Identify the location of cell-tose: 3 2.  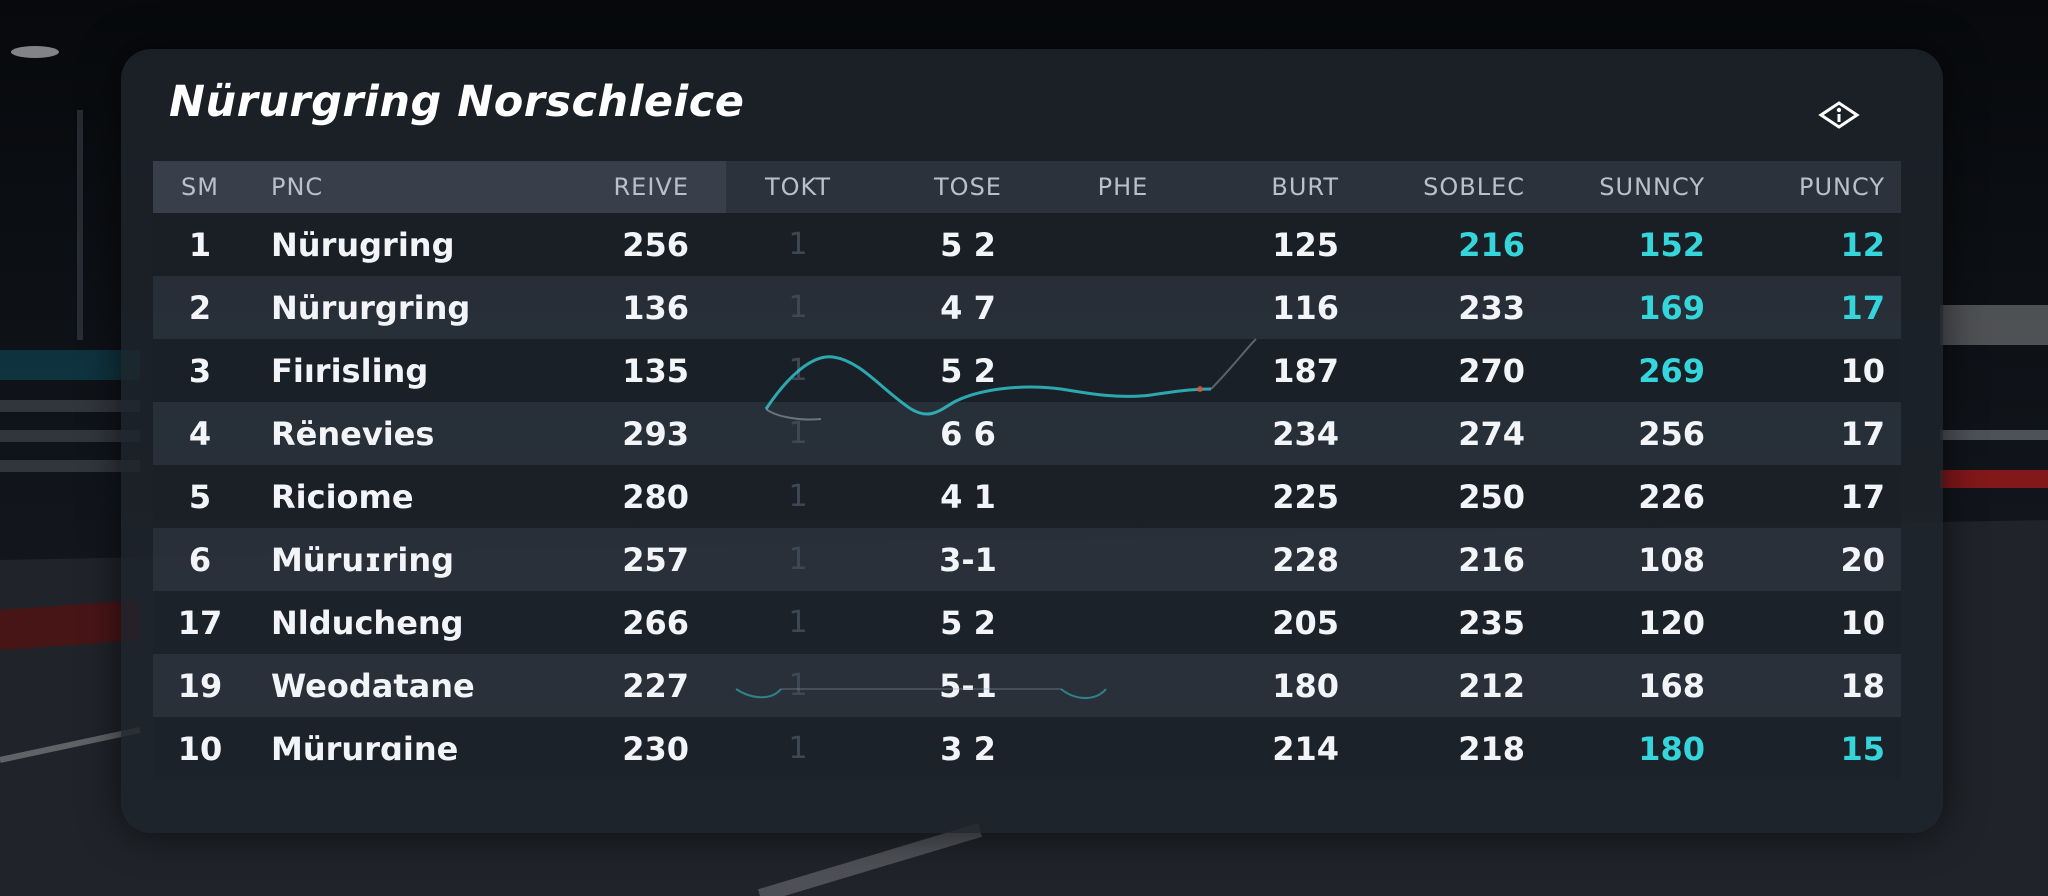
(968, 748).